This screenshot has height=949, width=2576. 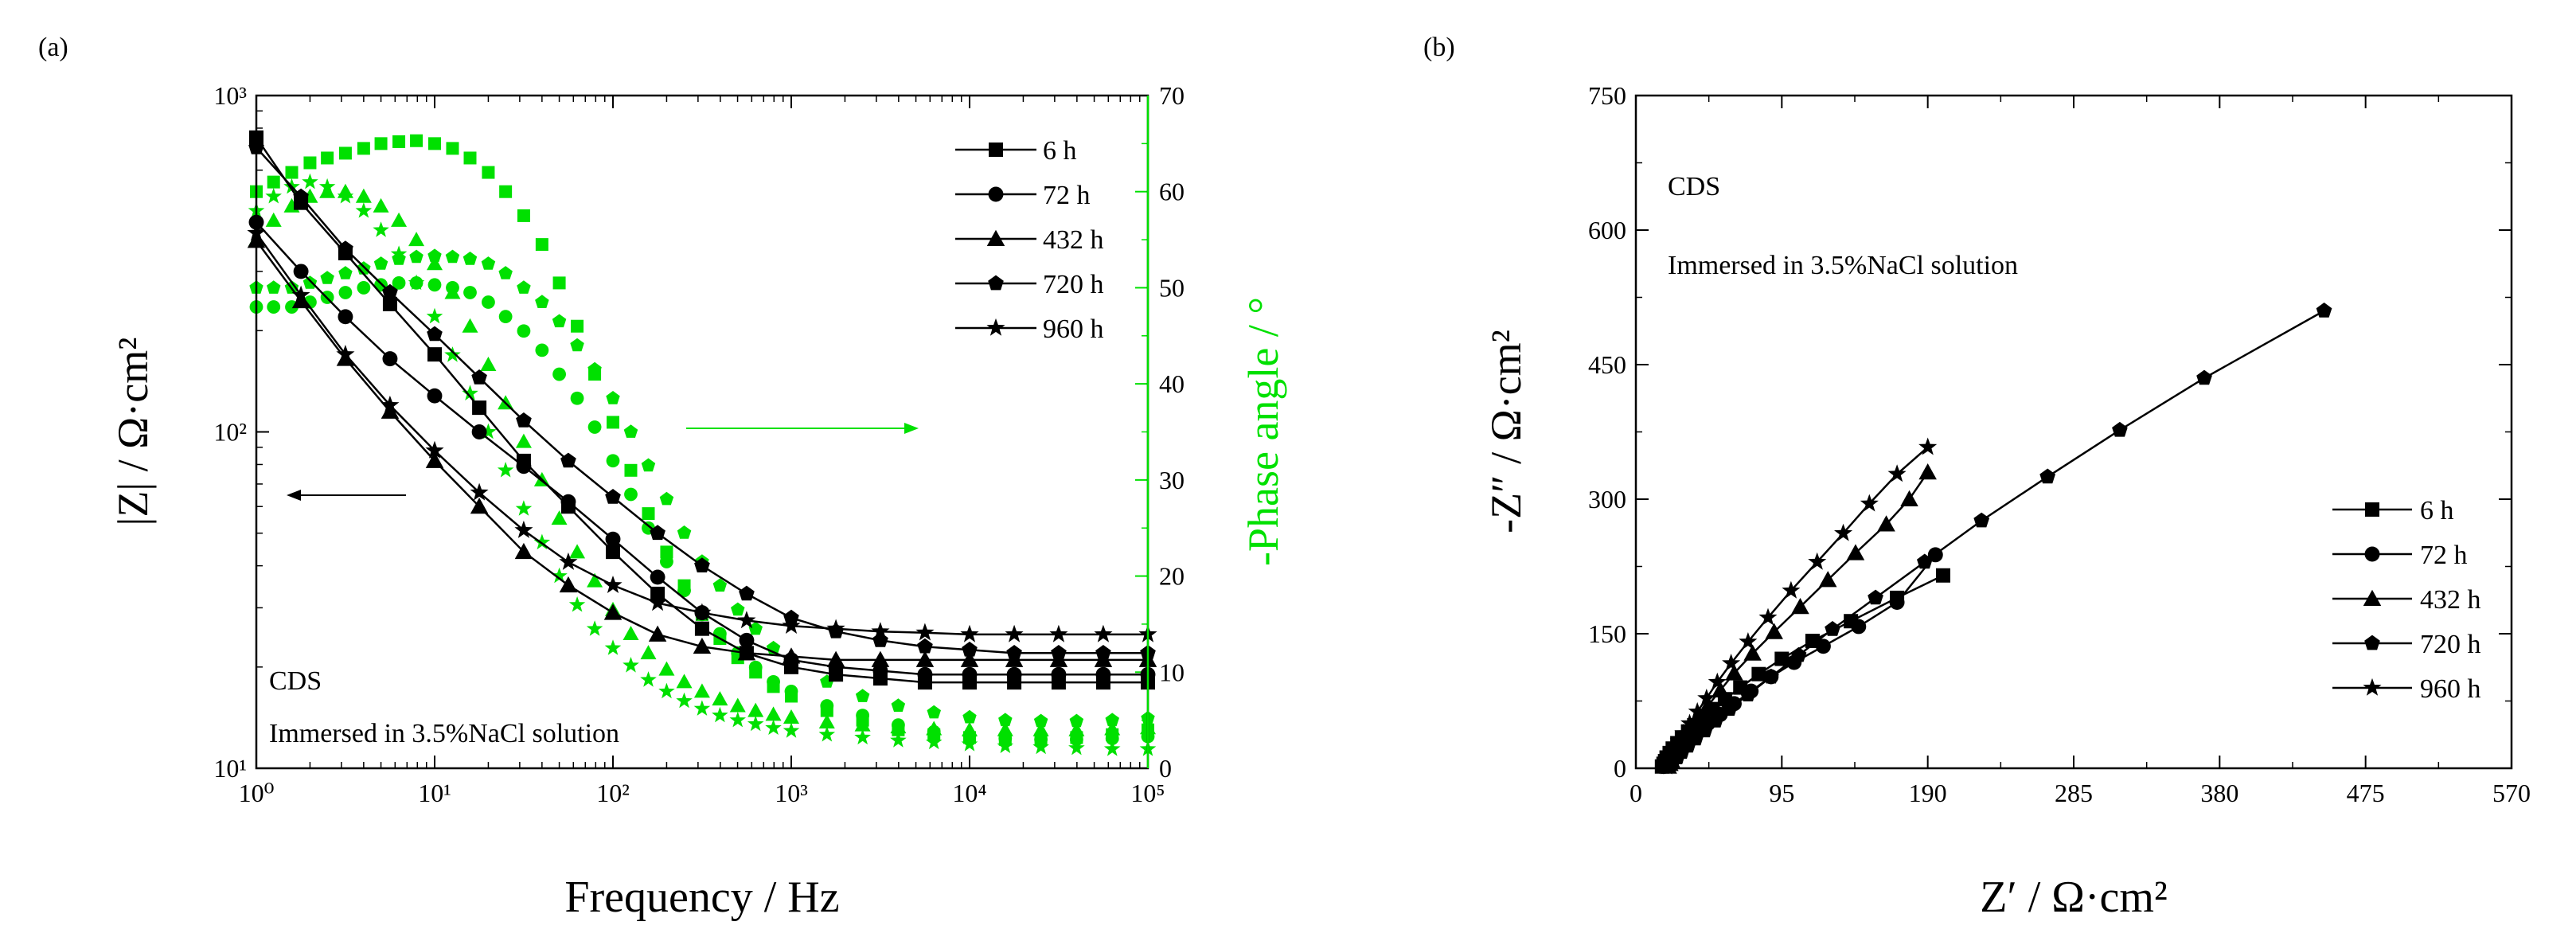 What do you see at coordinates (1781, 793) in the screenshot?
I see `x-tick-label: 95` at bounding box center [1781, 793].